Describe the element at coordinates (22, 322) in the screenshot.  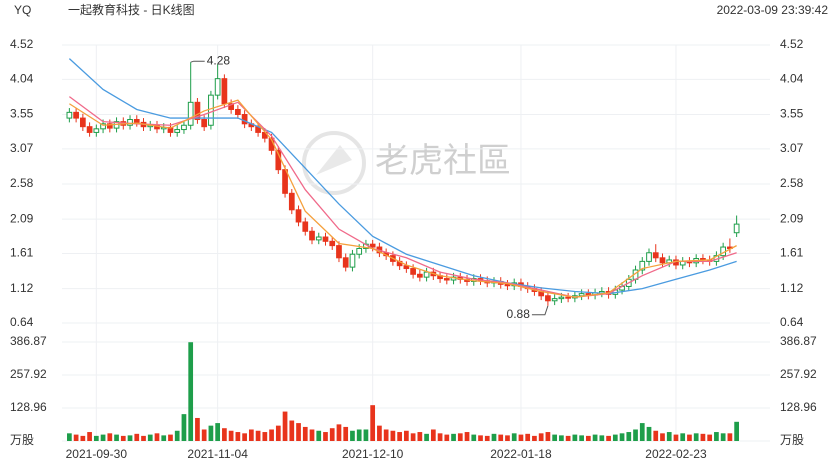
I see `y-tick-label: 0.64` at that location.